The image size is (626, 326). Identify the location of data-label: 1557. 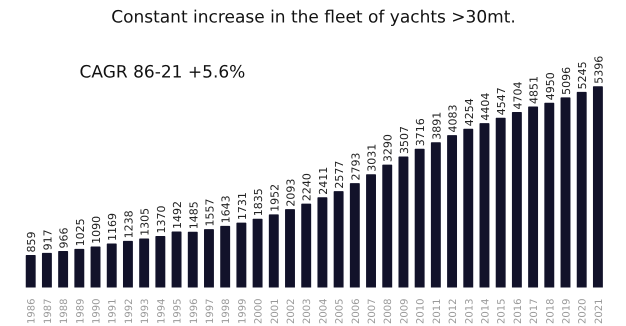
(209, 212).